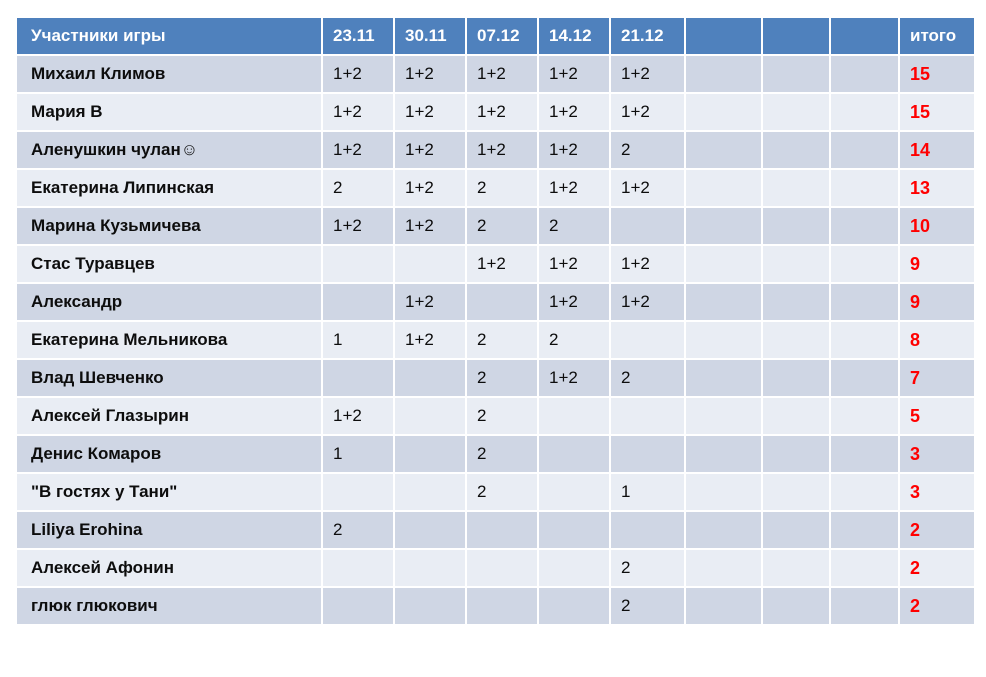 The width and height of the screenshot is (986, 677). I want to click on table-row: Екатерина Липинская 2 1+2 2 1+2 1+2 13, so click(495, 188).